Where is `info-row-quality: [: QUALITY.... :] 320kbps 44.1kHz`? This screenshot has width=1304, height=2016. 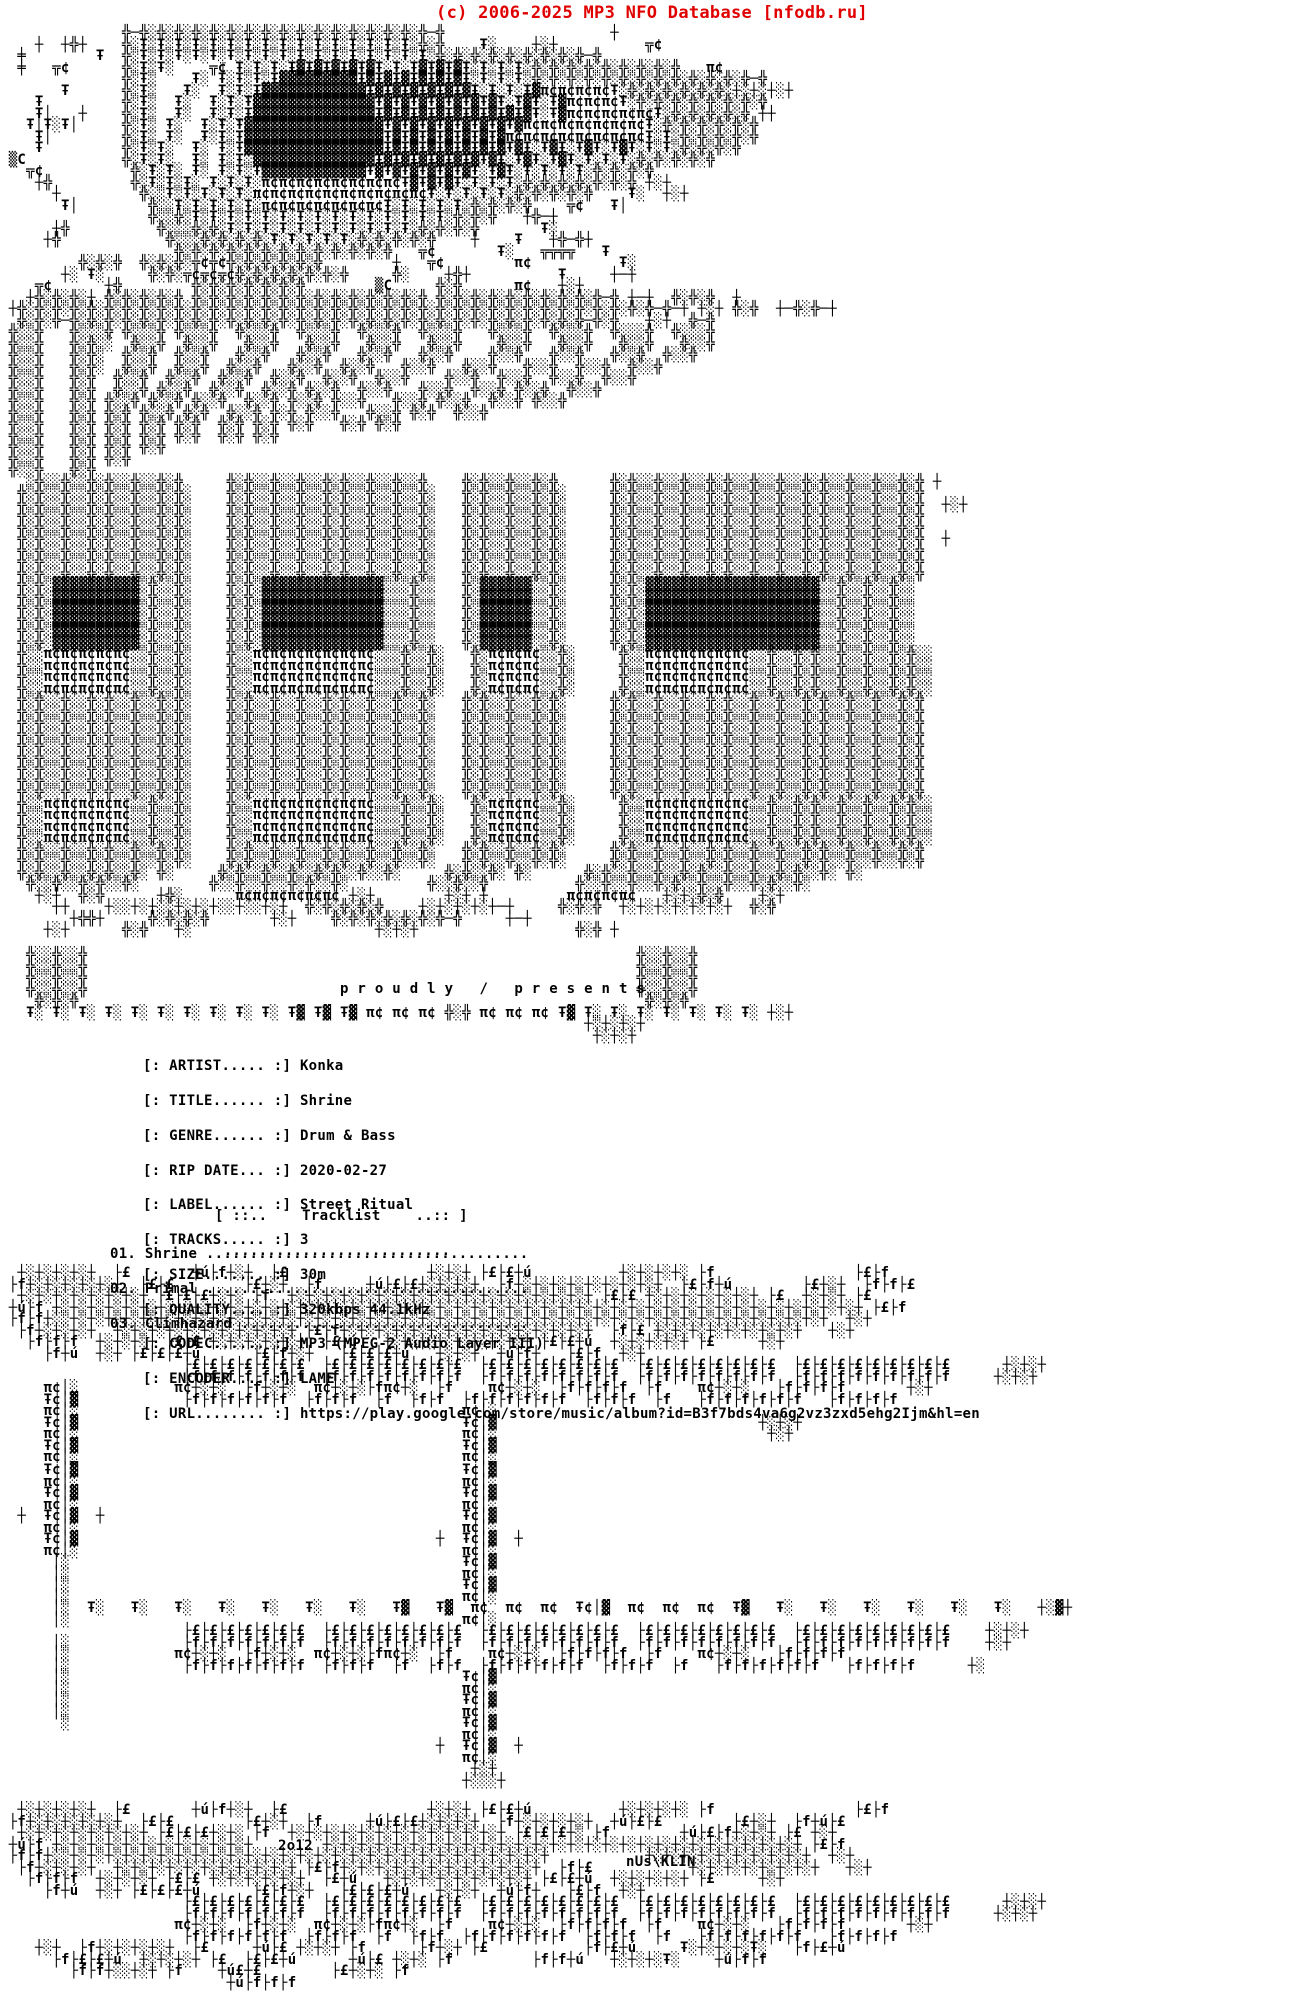 info-row-quality: [: QUALITY.... :] 320kbps 44.1kHz is located at coordinates (561, 1309).